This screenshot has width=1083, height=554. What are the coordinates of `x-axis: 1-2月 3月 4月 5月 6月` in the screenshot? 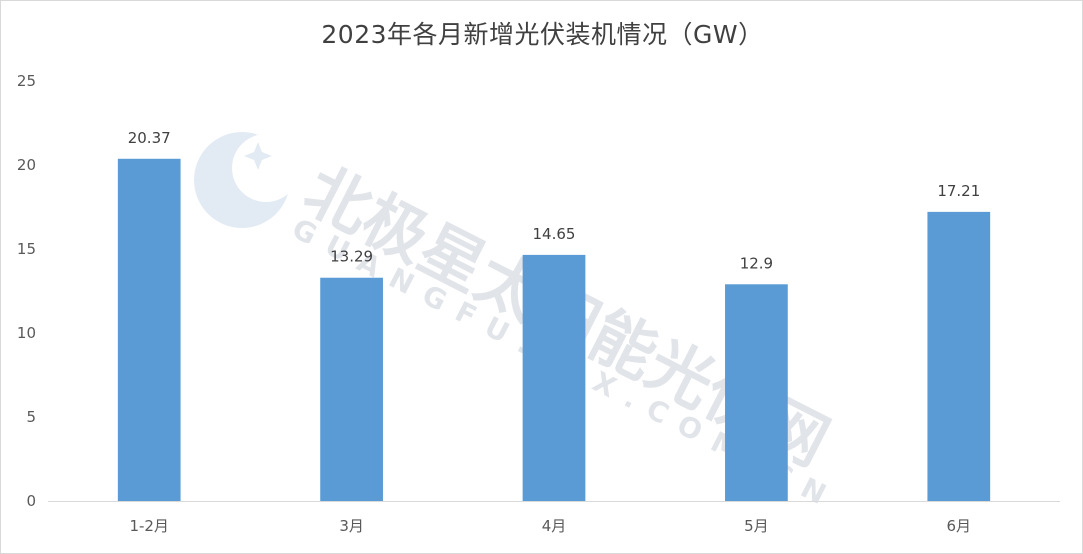 It's located at (554, 518).